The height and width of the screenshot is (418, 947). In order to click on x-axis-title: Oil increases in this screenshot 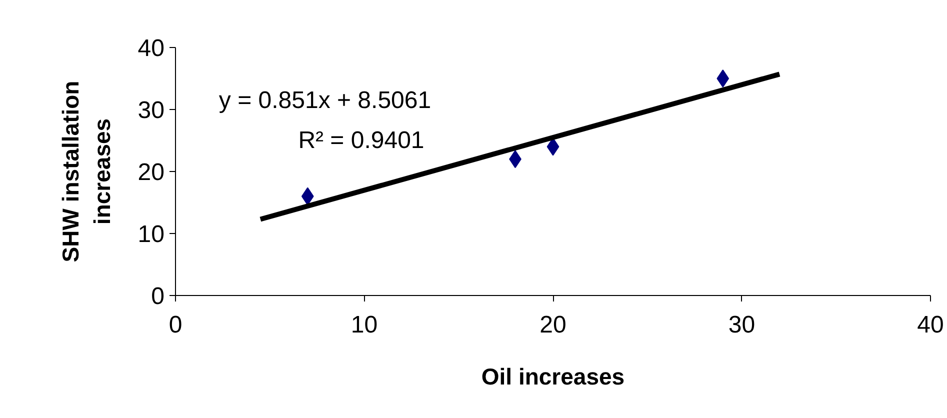, I will do `click(553, 377)`.